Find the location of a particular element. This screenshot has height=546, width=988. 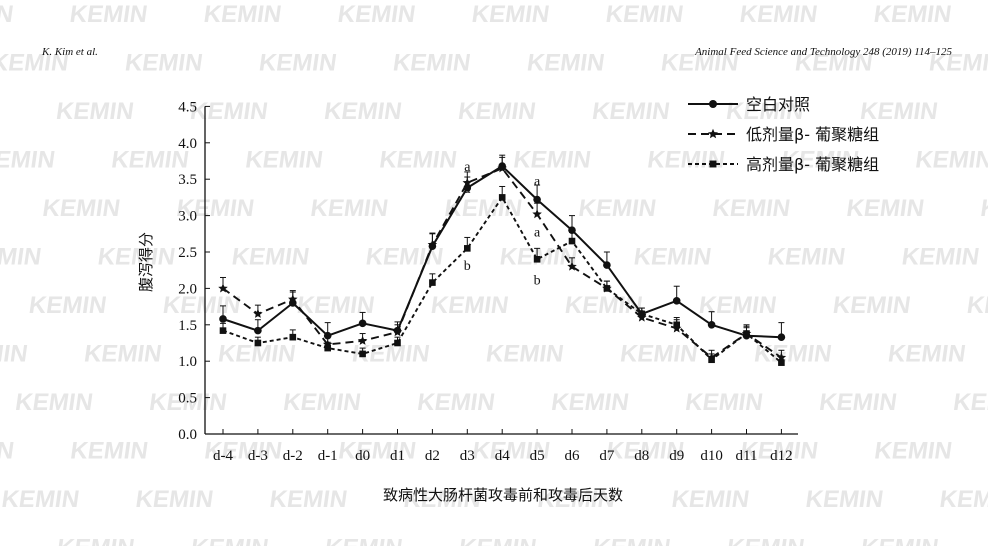

y-tick-label: 4.0 is located at coordinates (187, 144).